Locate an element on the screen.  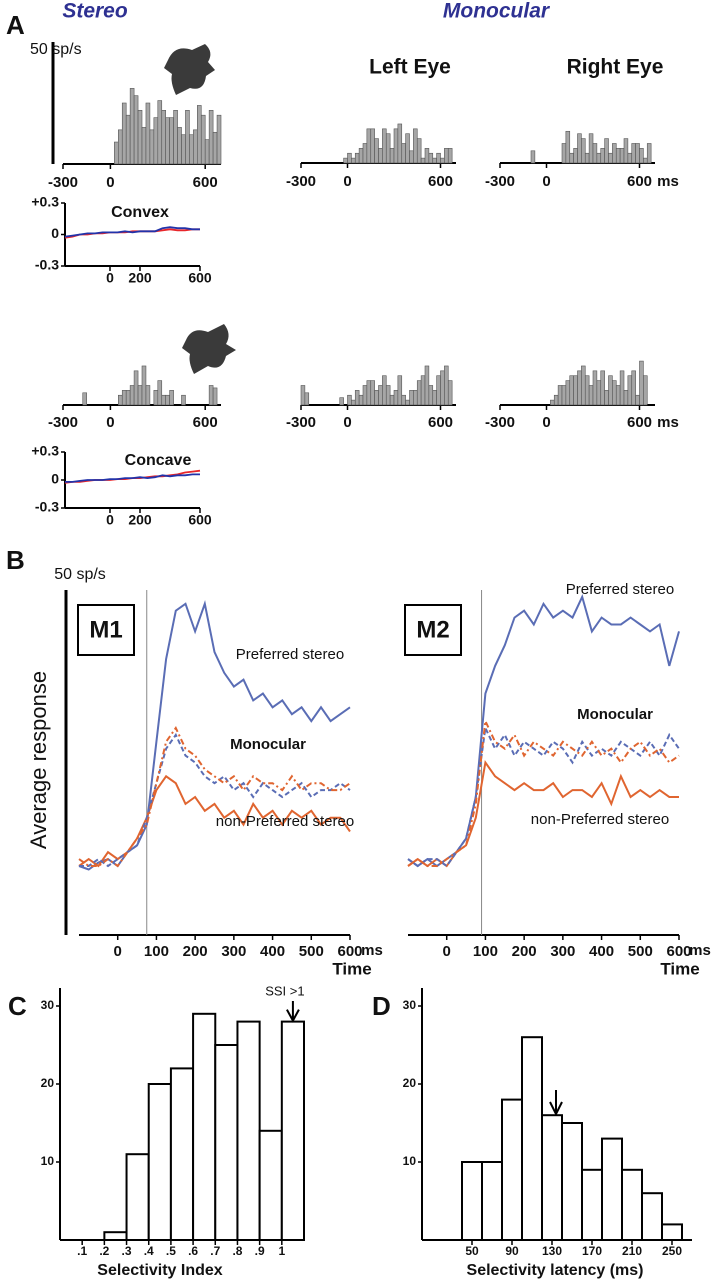
x-tick-label: 100 is located at coordinates (156, 951).